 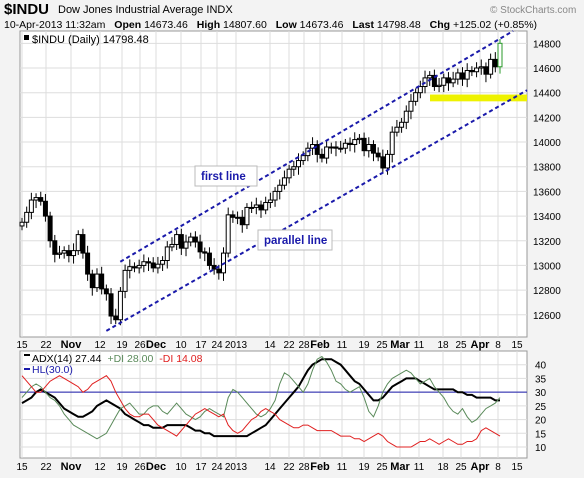 What do you see at coordinates (140, 467) in the screenshot?
I see `adx-xtick-label: 26` at bounding box center [140, 467].